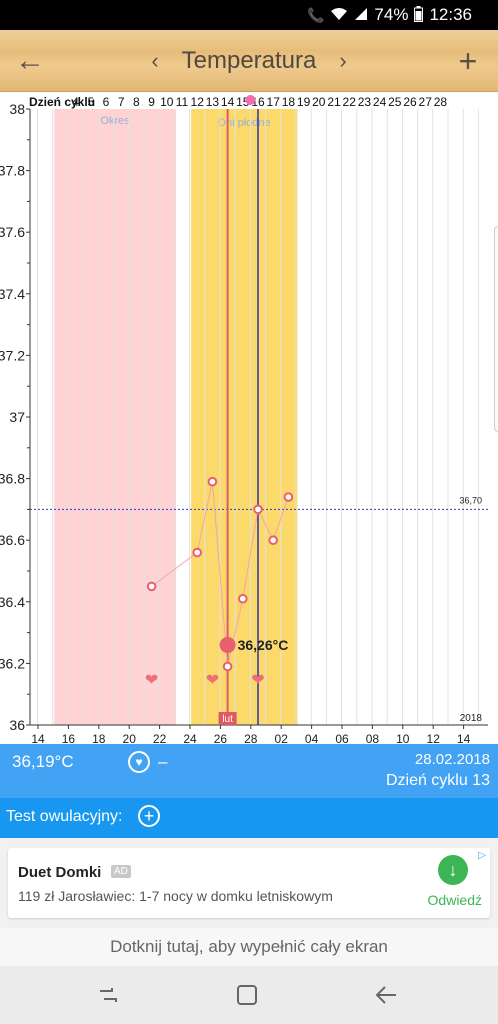 The width and height of the screenshot is (498, 1024). I want to click on x-date-label: 06, so click(342, 738).